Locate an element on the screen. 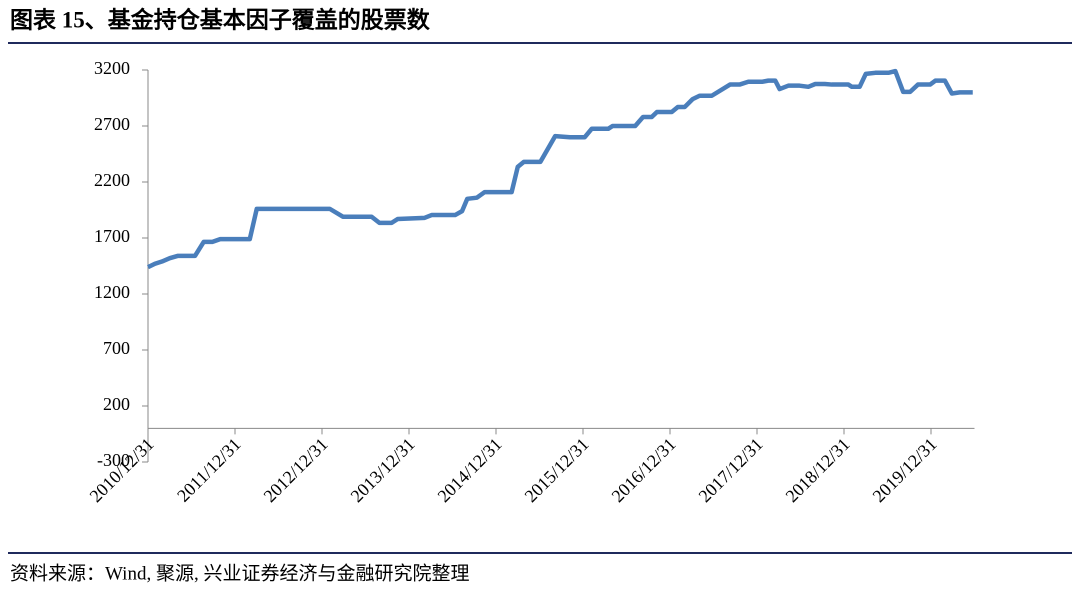 This screenshot has height=595, width=1080. x-tick-label: 2012/12/31 is located at coordinates (296, 470).